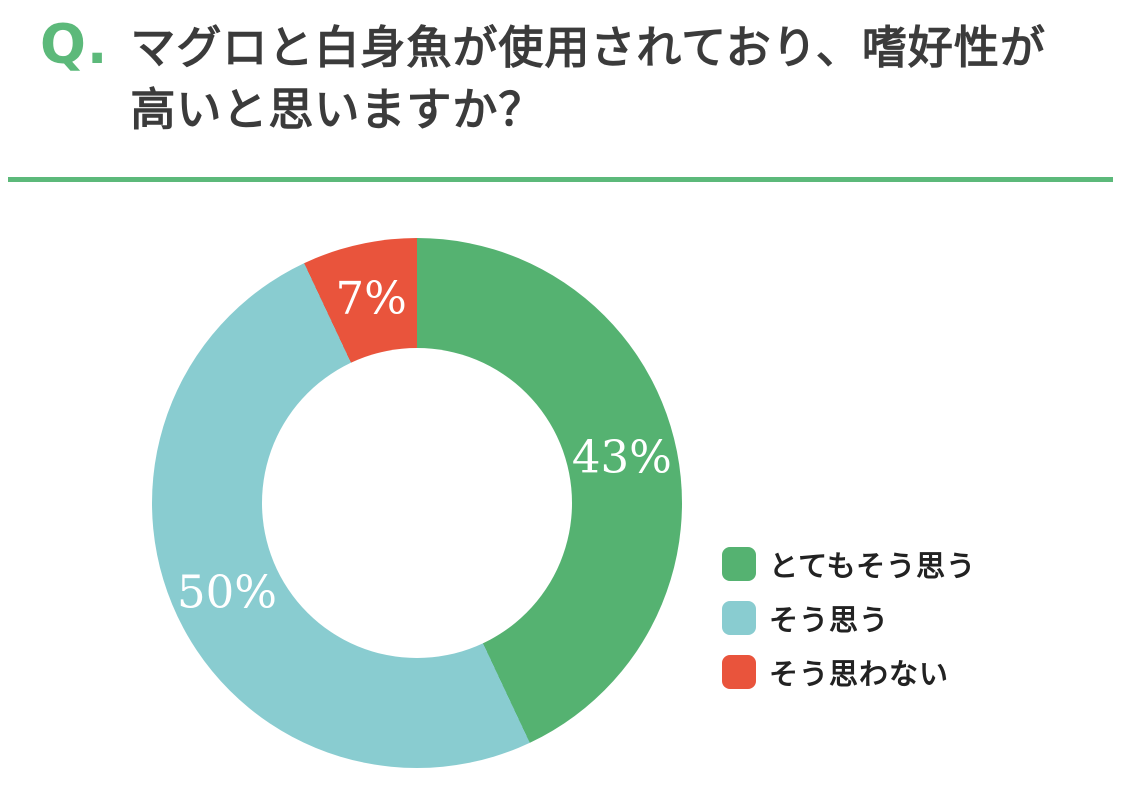  What do you see at coordinates (588, 47) in the screenshot?
I see `question-title-line1: マグロと白身魚が使用されており、嗜好性が` at bounding box center [588, 47].